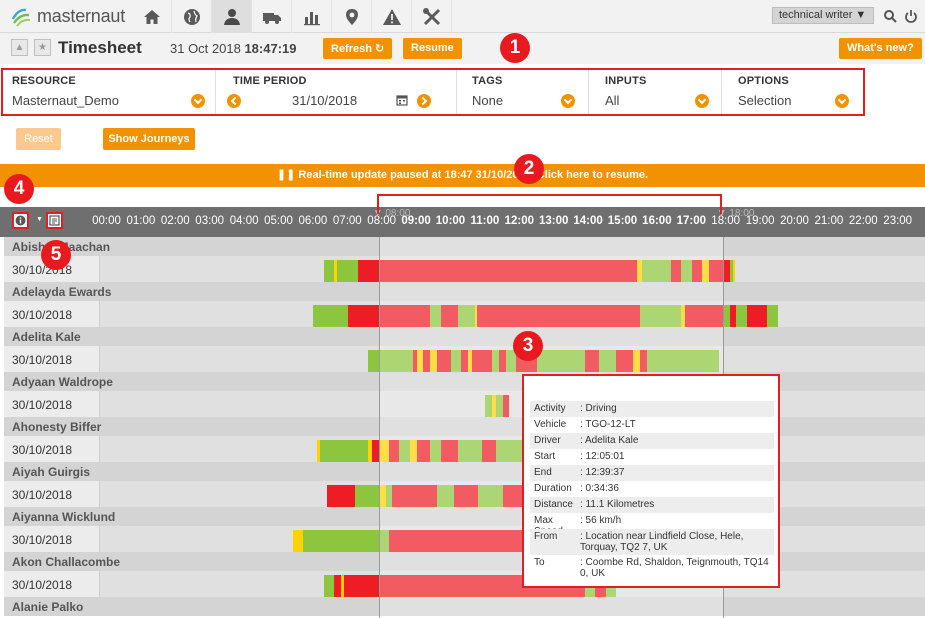  Describe the element at coordinates (911, 16) in the screenshot. I see `power-icon` at that location.